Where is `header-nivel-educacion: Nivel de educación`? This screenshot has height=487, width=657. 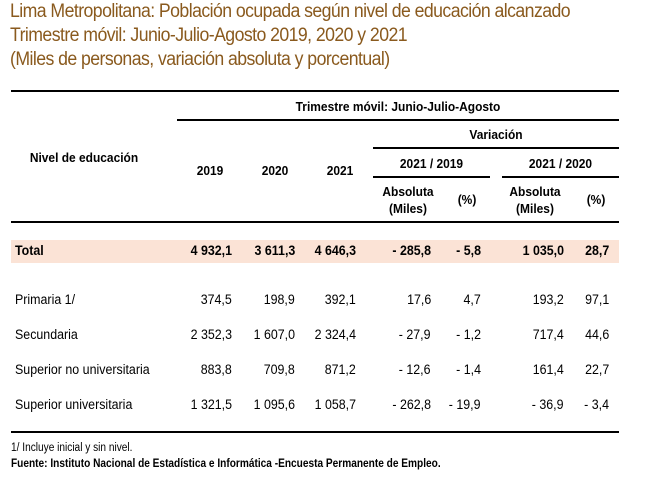
header-nivel-educacion: Nivel de educación is located at coordinates (84, 157).